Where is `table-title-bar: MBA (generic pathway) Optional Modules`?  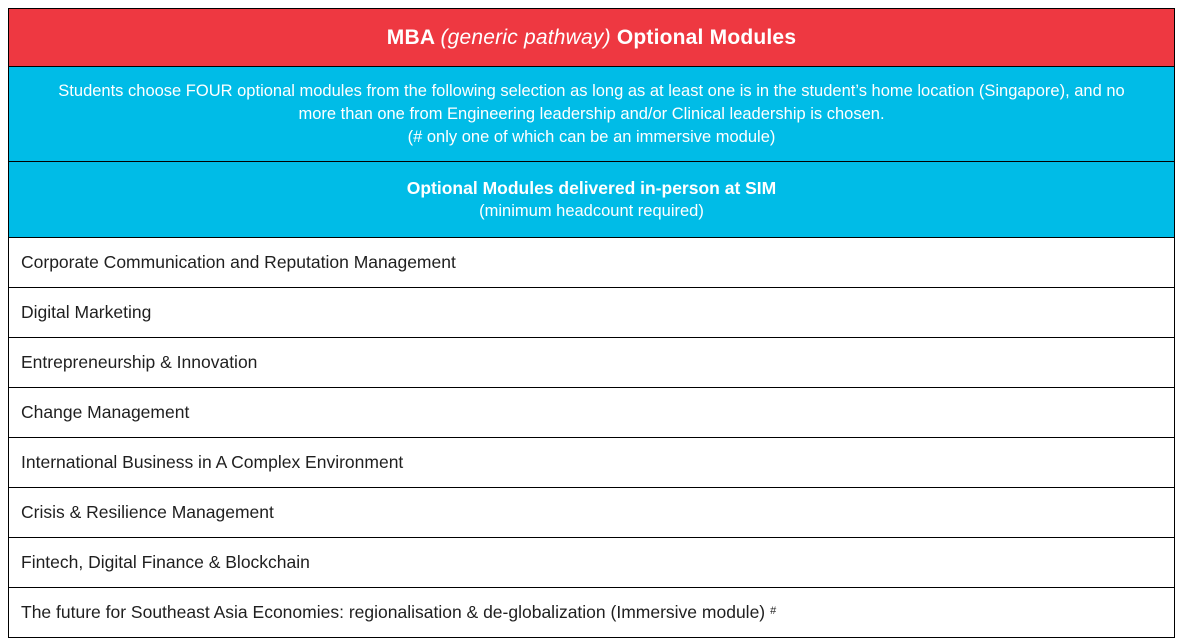
table-title-bar: MBA (generic pathway) Optional Modules is located at coordinates (591, 37).